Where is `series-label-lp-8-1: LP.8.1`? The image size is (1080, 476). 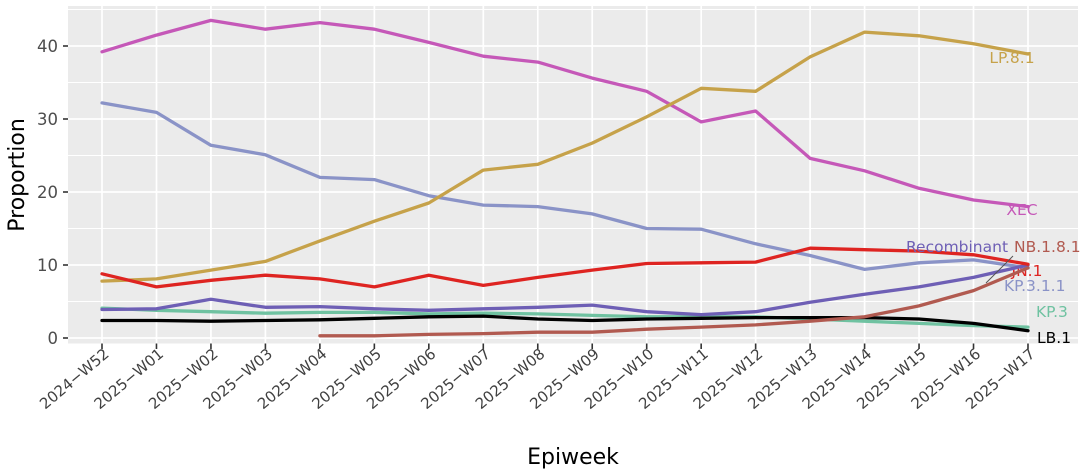
series-label-lp-8-1: LP.8.1 is located at coordinates (1011, 58).